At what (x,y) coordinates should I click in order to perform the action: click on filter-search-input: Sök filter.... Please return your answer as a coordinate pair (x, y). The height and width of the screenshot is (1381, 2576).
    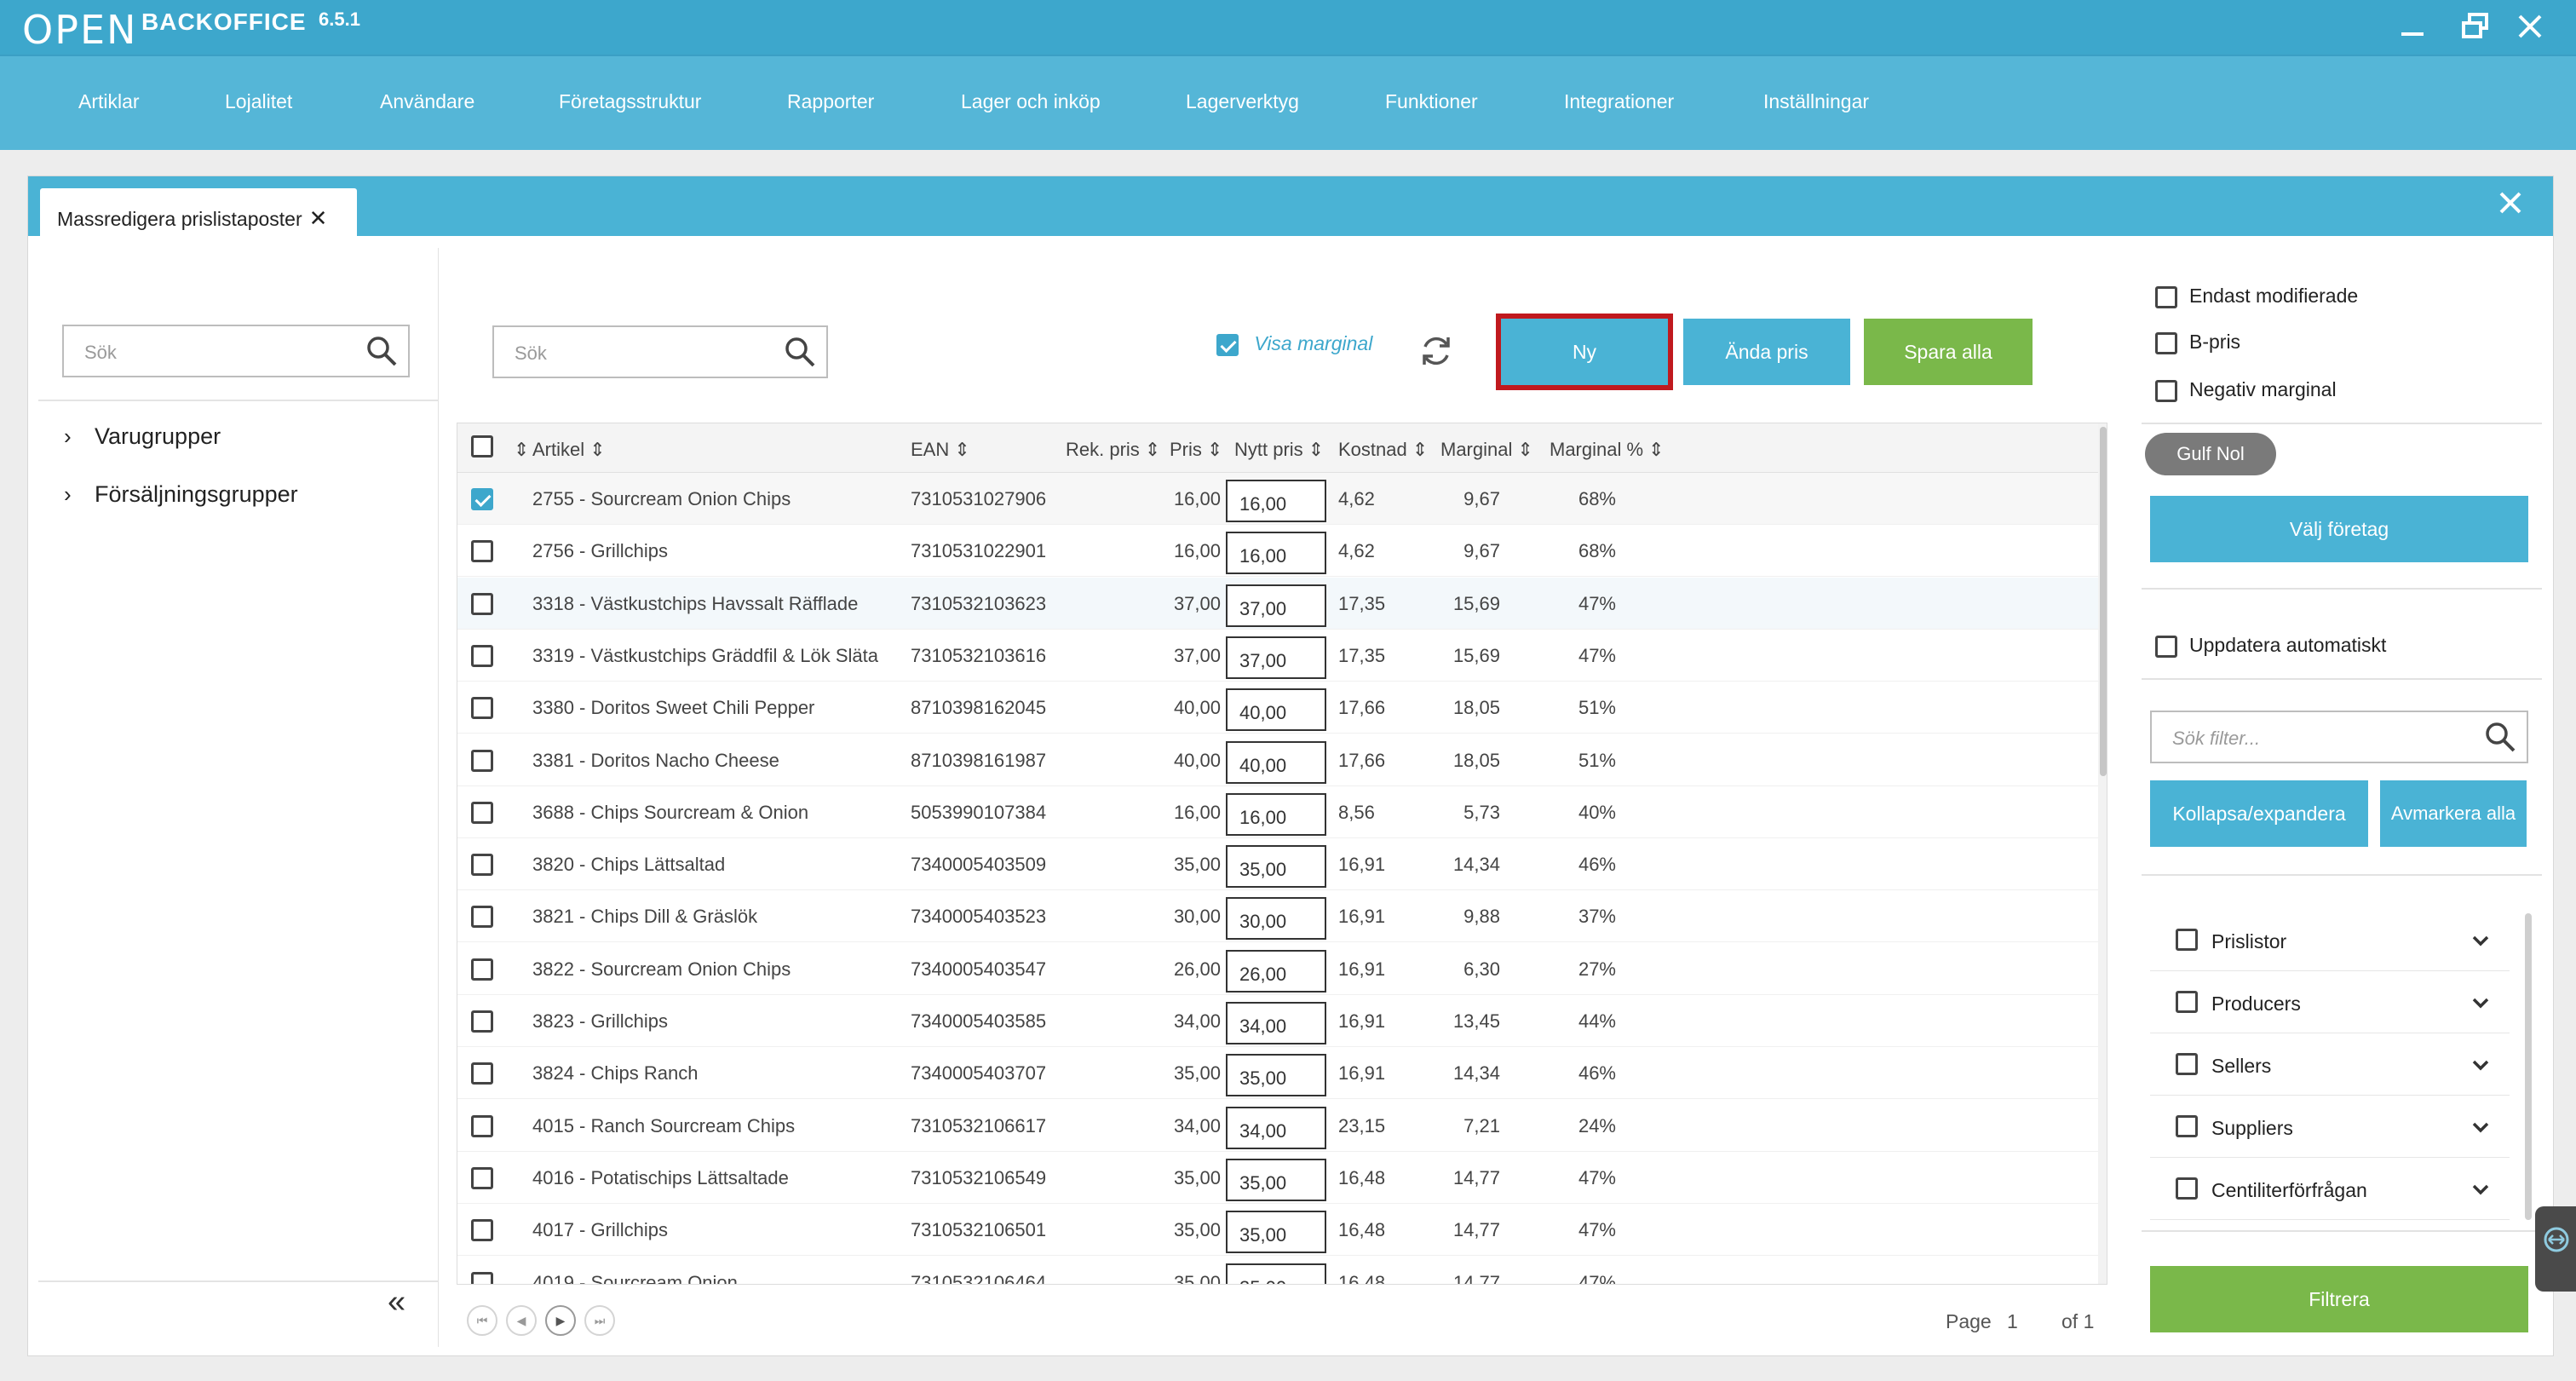
    Looking at the image, I should click on (2339, 737).